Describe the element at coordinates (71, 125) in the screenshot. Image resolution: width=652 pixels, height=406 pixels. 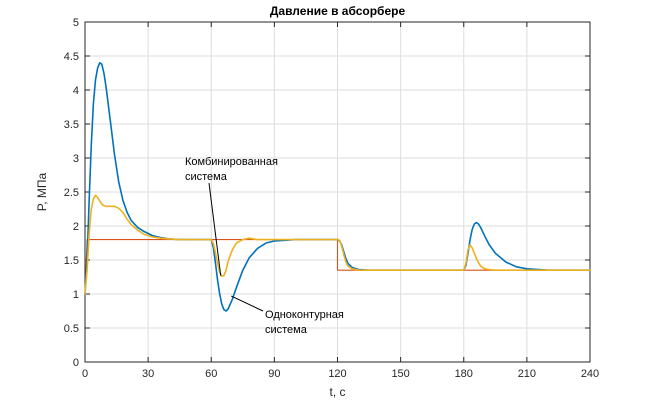
I see `y-tick-label: 3.5` at that location.